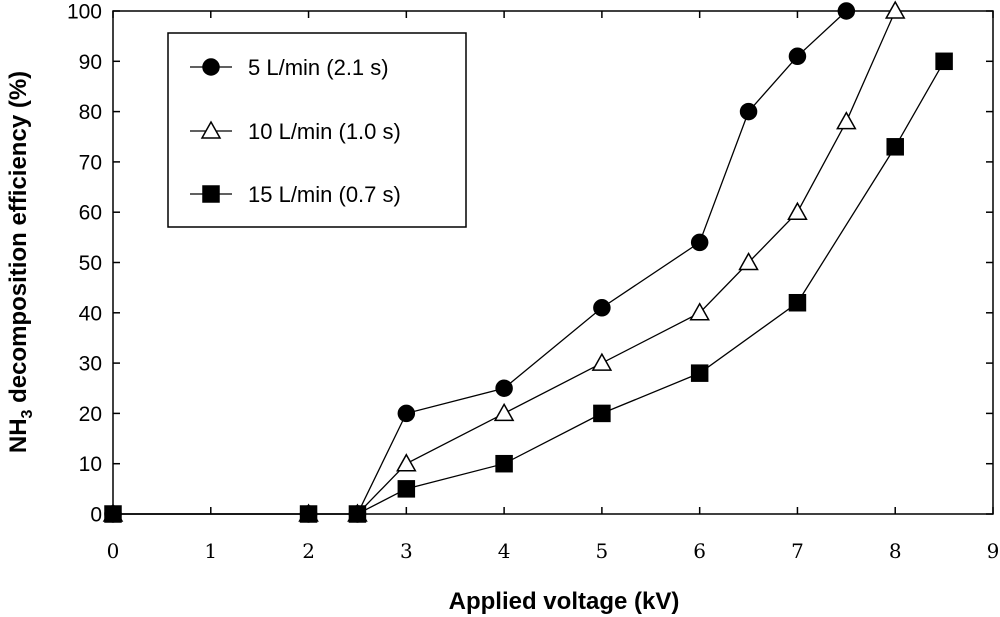 This screenshot has width=1000, height=617. What do you see at coordinates (324, 194) in the screenshot?
I see `legend-label: 15 L/min (0.7 s)` at bounding box center [324, 194].